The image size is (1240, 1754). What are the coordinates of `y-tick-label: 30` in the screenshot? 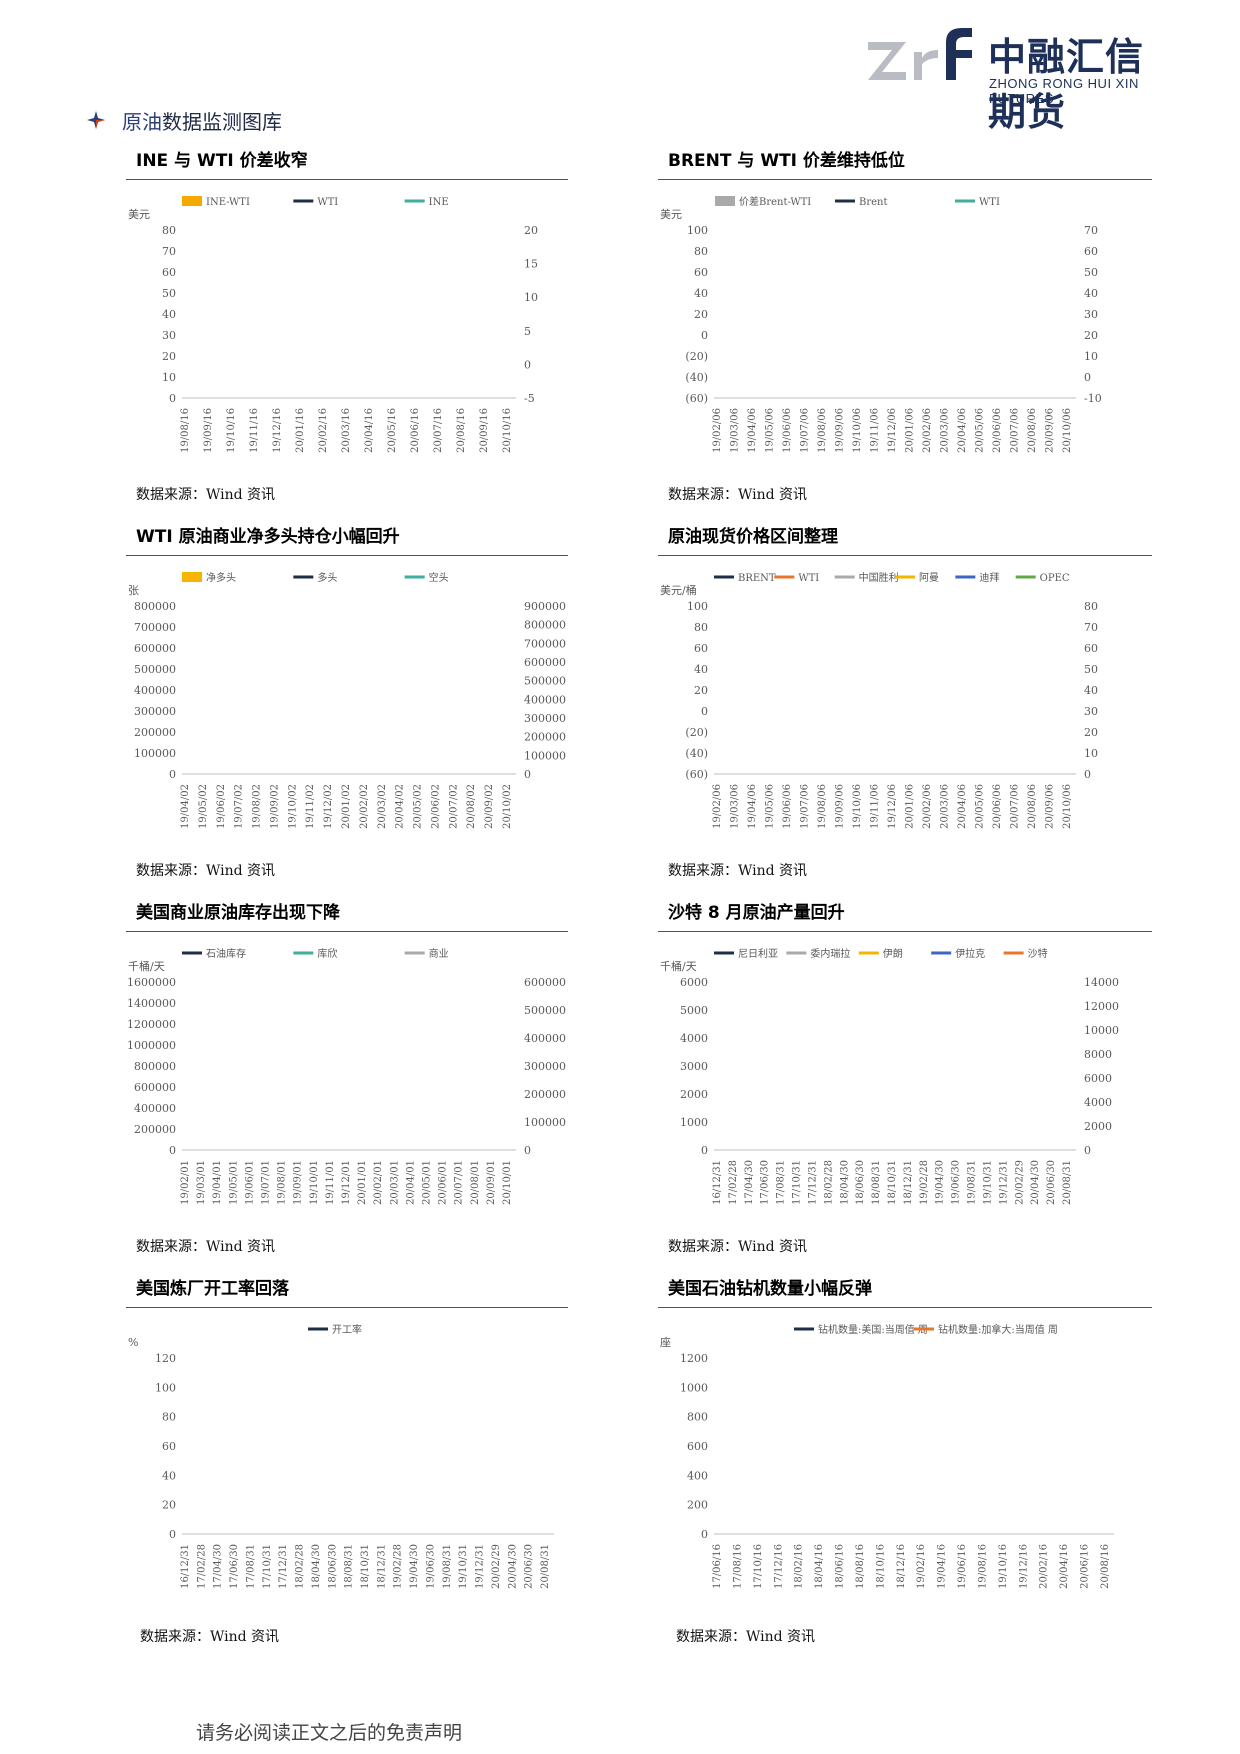 It's located at (169, 335).